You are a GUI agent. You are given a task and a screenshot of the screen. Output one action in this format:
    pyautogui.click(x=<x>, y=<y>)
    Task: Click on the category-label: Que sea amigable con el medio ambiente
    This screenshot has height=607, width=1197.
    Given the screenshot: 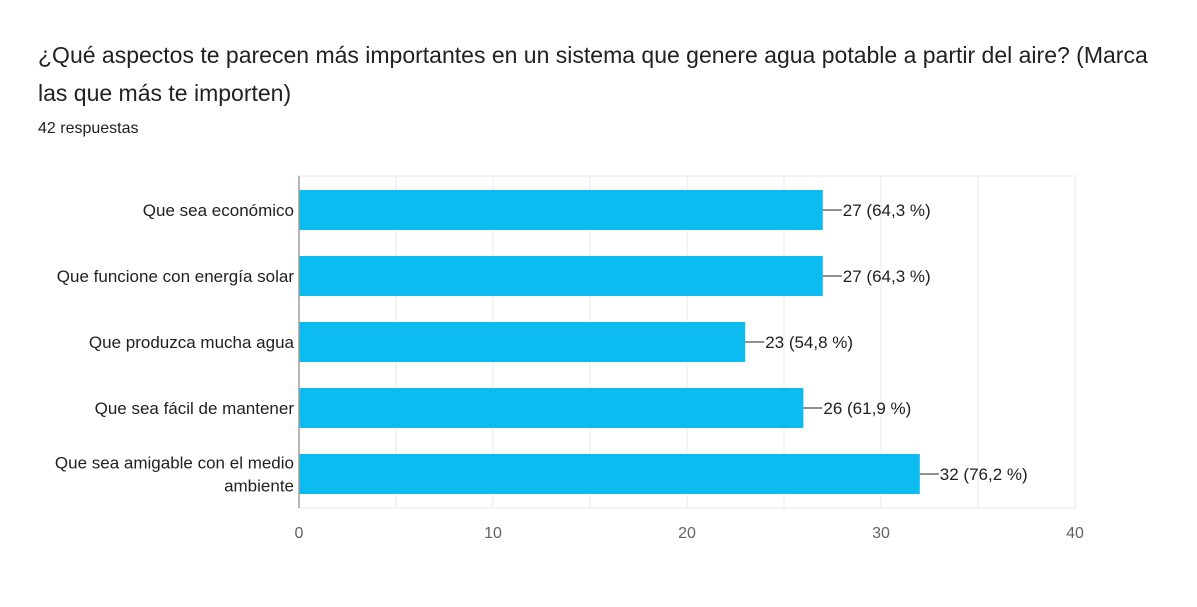 What is the action you would take?
    pyautogui.click(x=174, y=475)
    